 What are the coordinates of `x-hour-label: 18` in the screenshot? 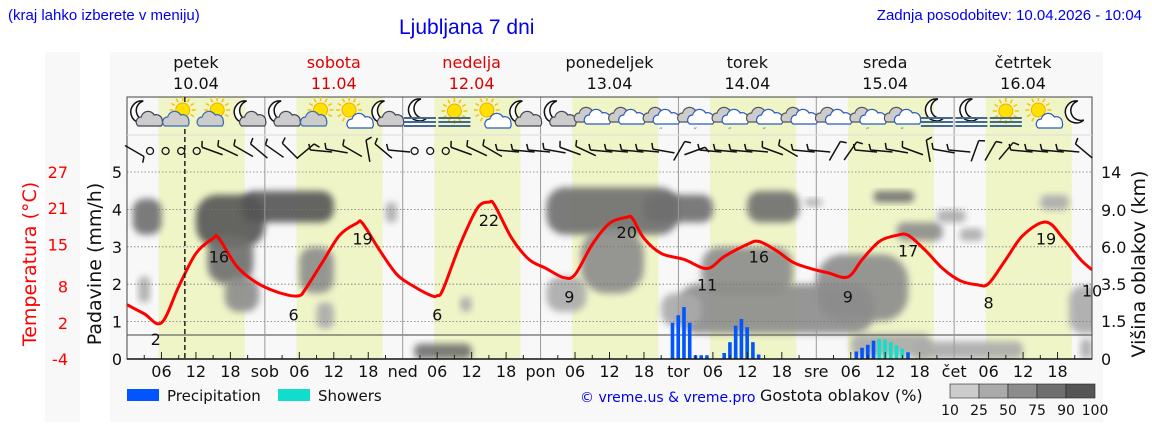 It's located at (919, 371).